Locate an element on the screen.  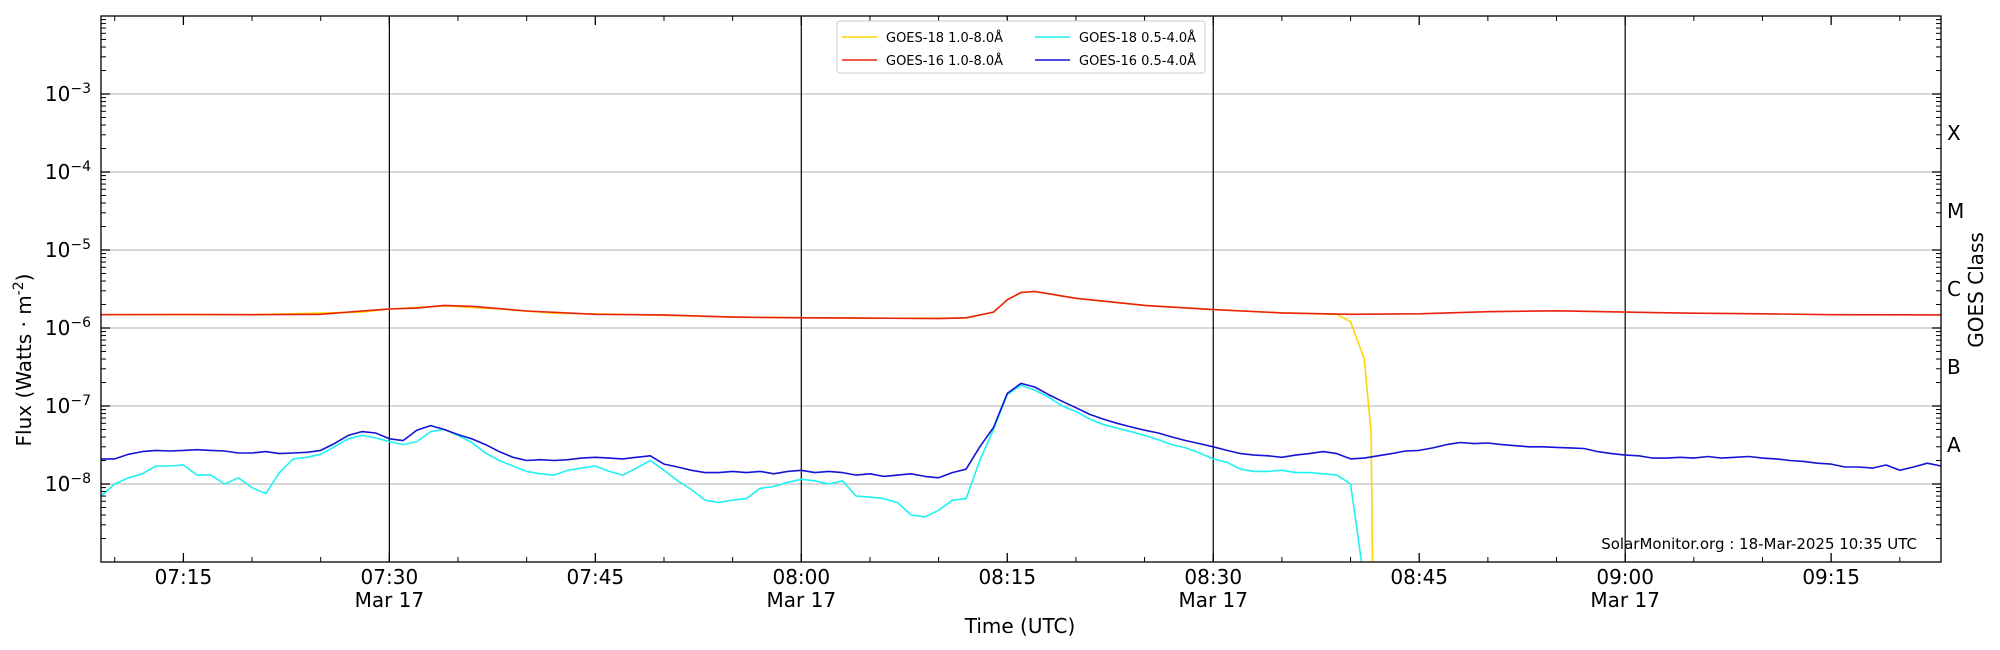
goes-class-label: C is located at coordinates (1954, 289).